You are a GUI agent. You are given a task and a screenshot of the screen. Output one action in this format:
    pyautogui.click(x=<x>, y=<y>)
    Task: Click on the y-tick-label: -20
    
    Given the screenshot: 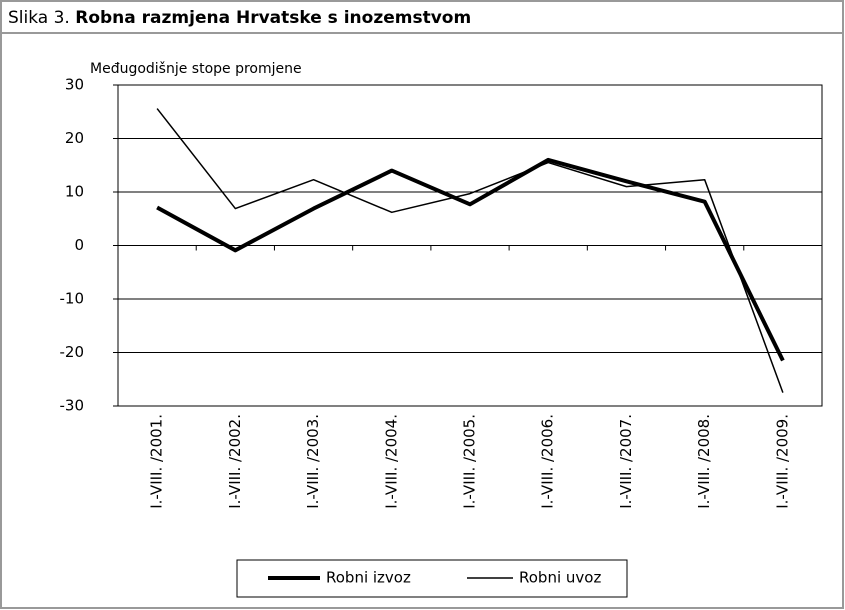 What is the action you would take?
    pyautogui.click(x=72, y=352)
    